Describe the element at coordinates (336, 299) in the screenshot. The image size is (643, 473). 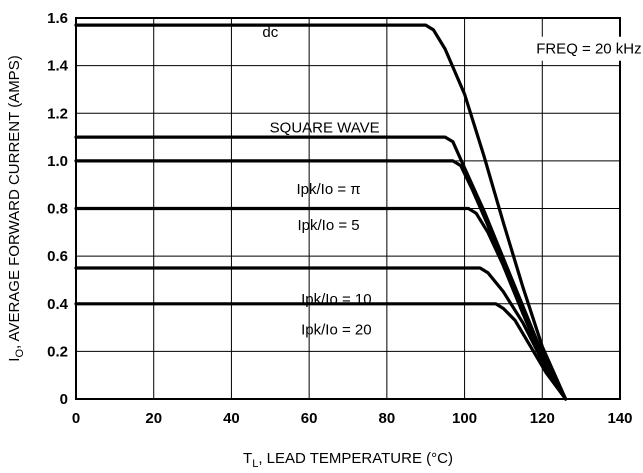
I see `series-label: Ipk/Io = 10` at that location.